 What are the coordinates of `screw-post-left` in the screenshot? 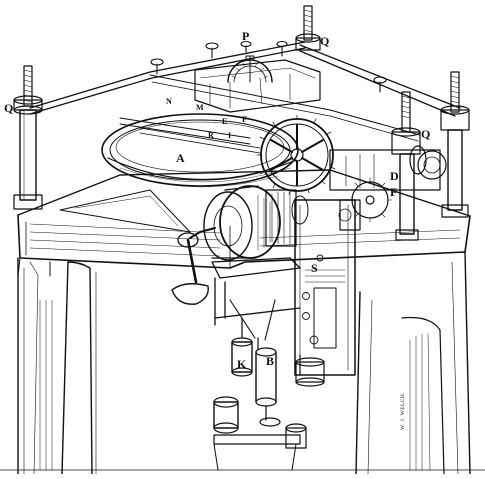 It's located at (28, 137).